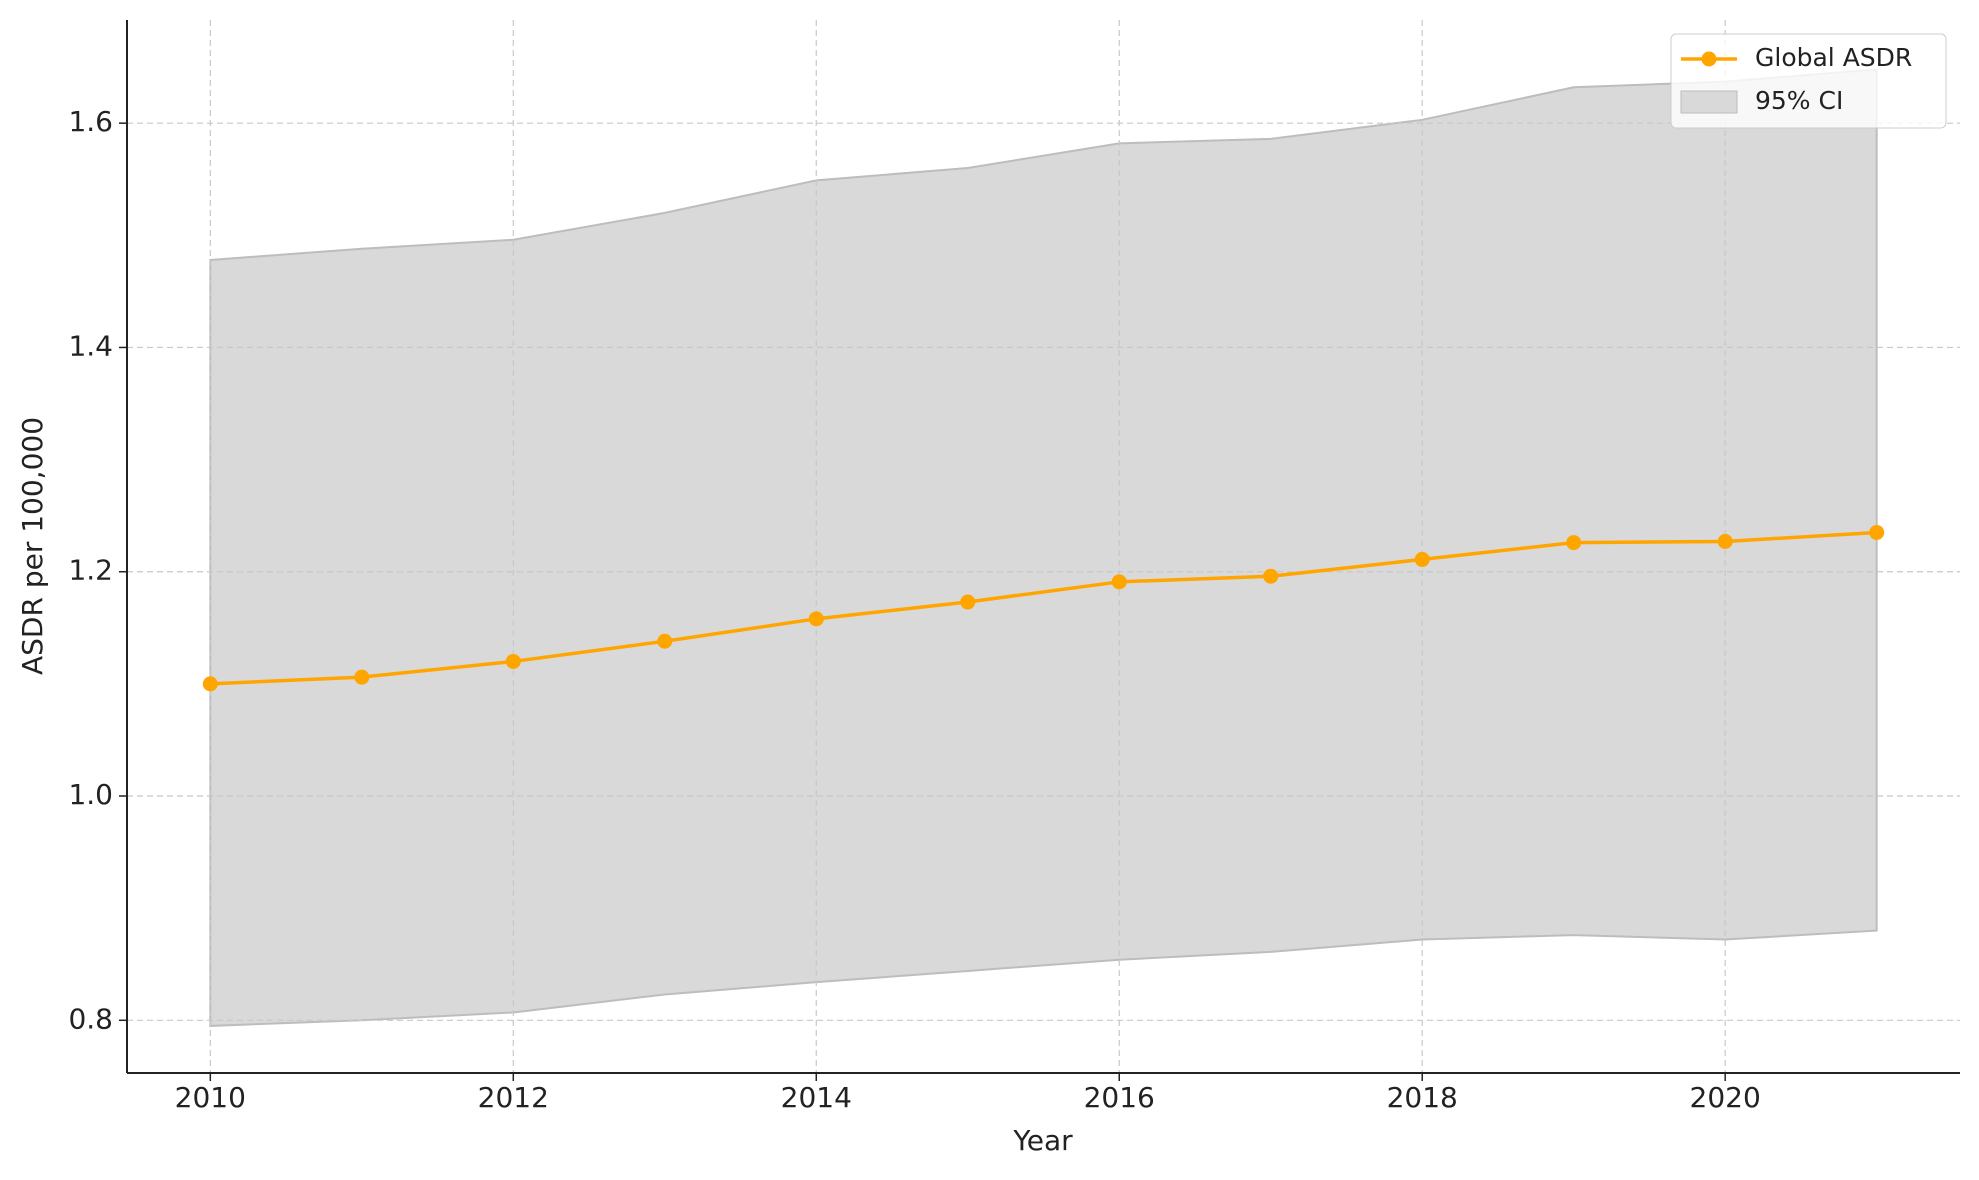 The width and height of the screenshot is (1979, 1180). Describe the element at coordinates (816, 1097) in the screenshot. I see `x-tick-label: 2014` at that location.